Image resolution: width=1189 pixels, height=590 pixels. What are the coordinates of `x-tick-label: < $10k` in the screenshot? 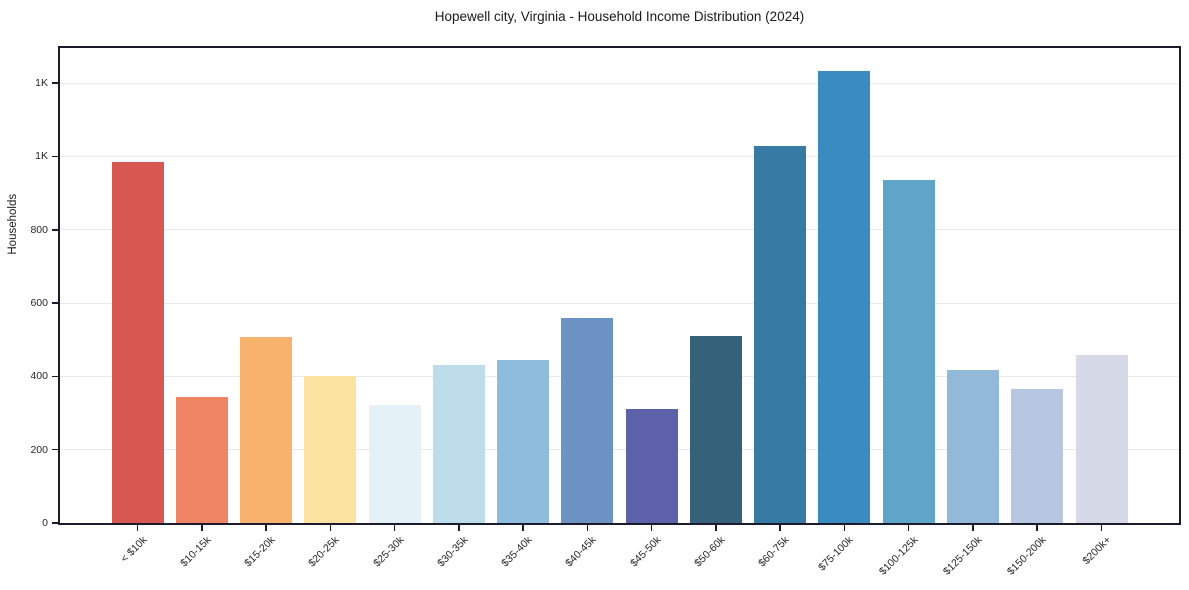 It's located at (133, 549).